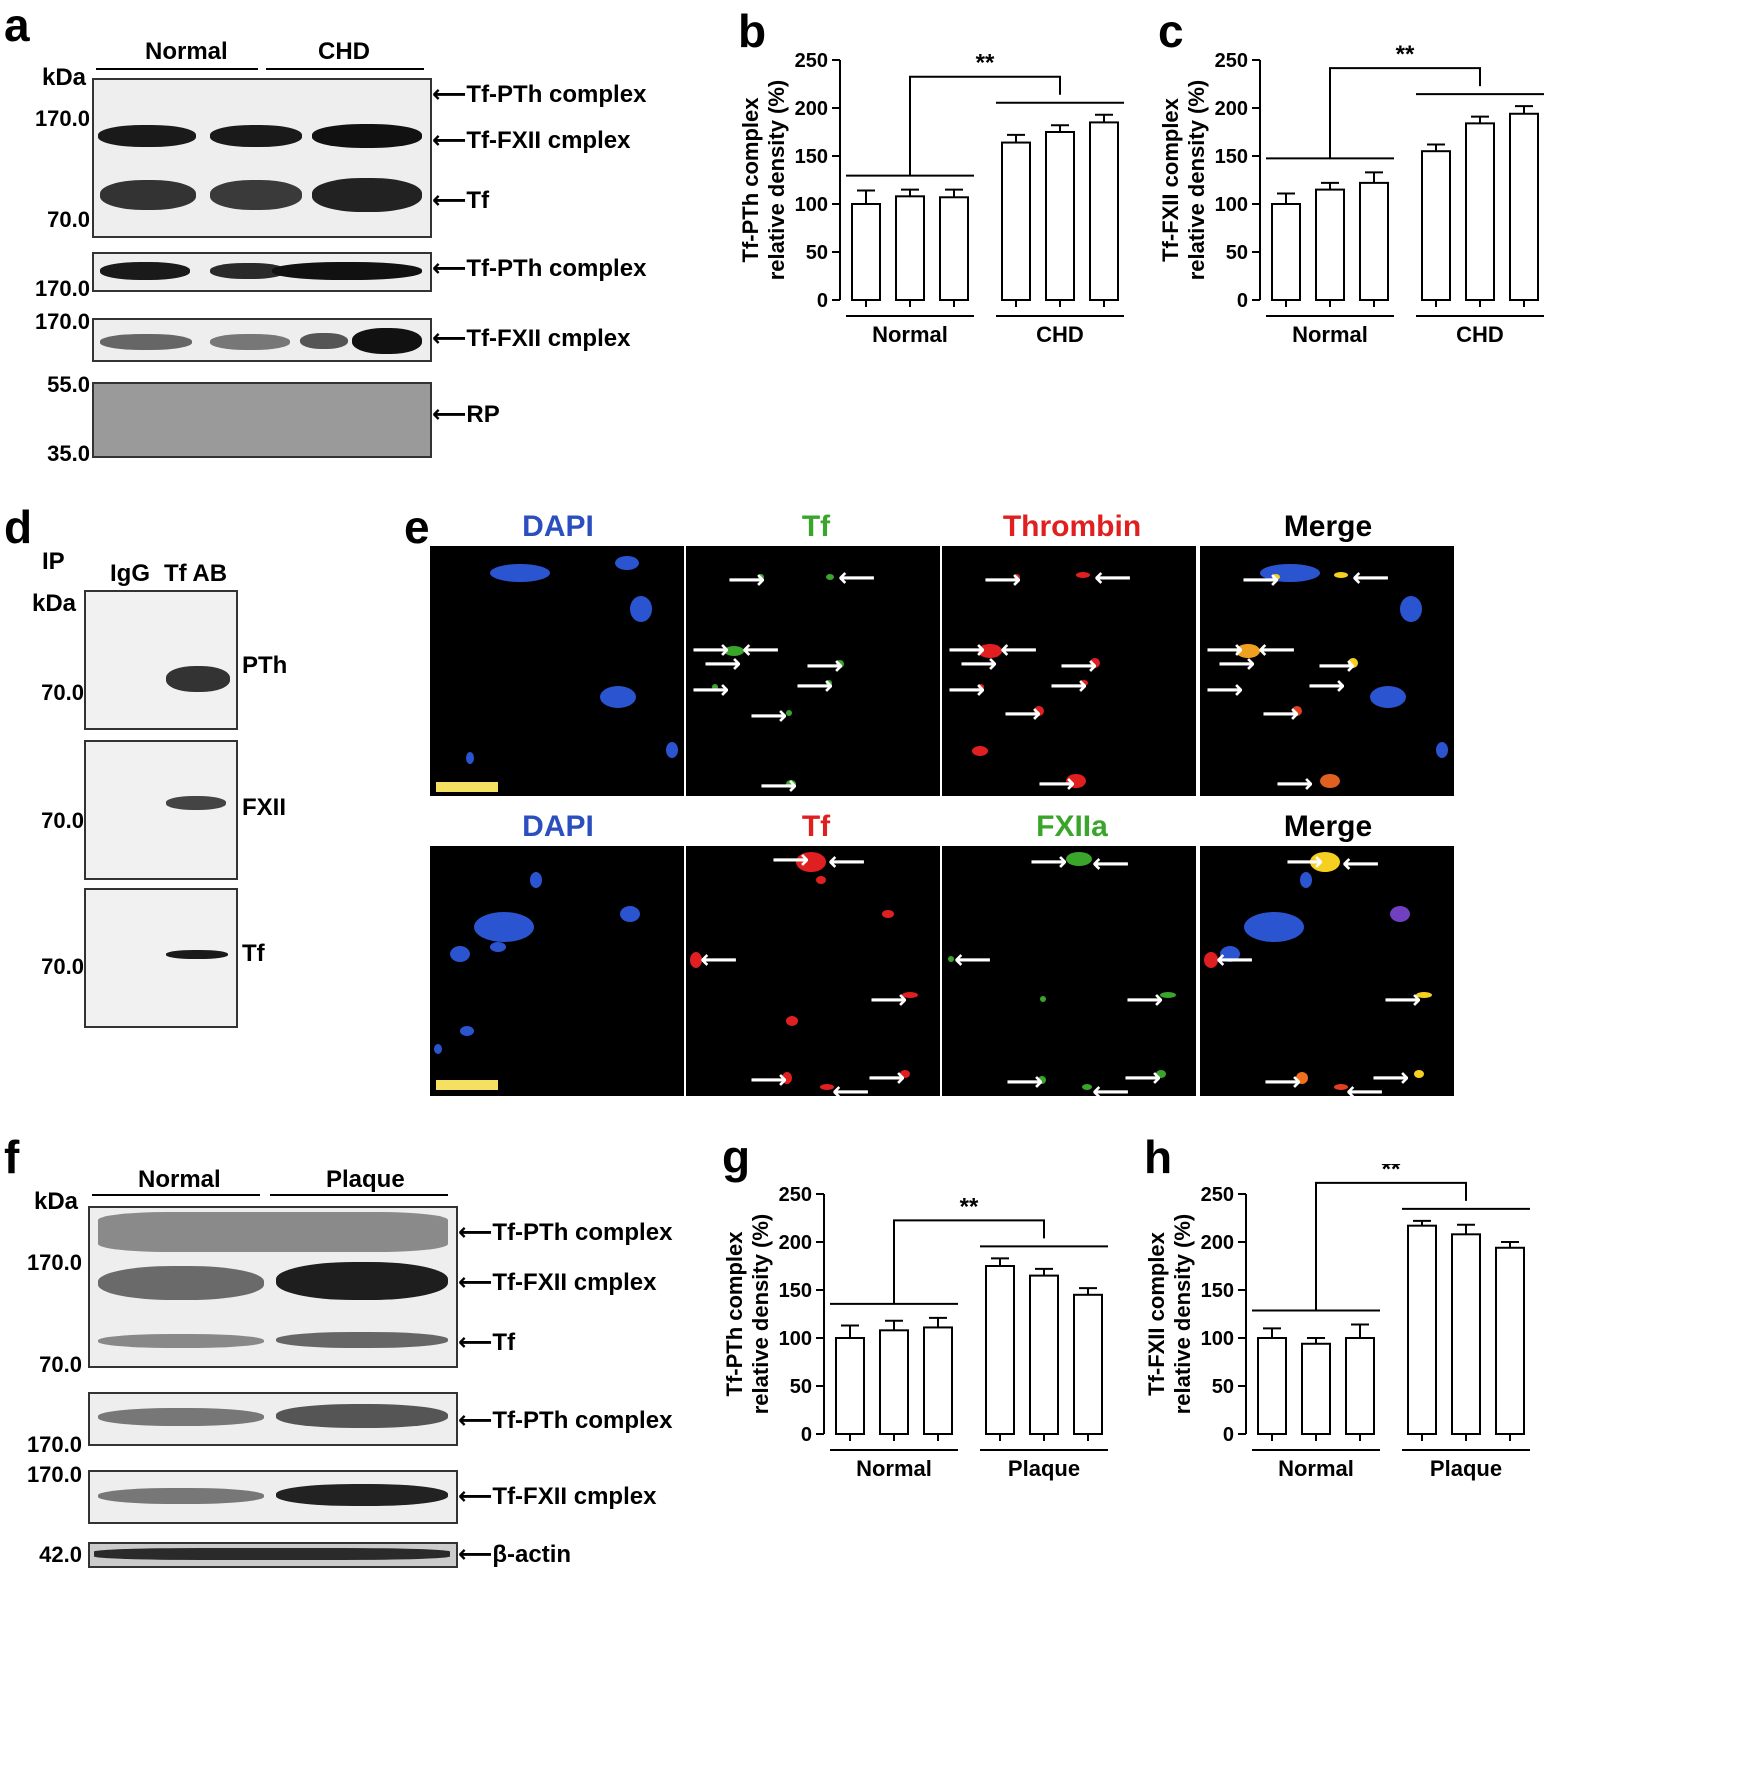 The height and width of the screenshot is (1774, 1746). What do you see at coordinates (262, 158) in the screenshot?
I see `blot-a-main` at bounding box center [262, 158].